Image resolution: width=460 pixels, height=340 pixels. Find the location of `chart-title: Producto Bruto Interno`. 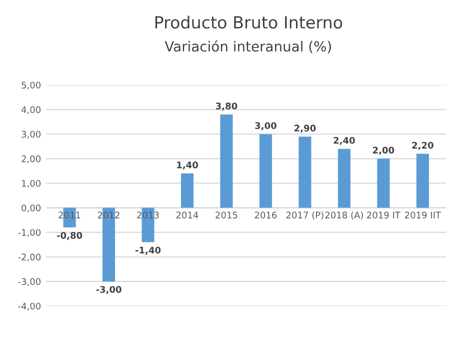

chart-title: Producto Bruto Interno is located at coordinates (248, 22).